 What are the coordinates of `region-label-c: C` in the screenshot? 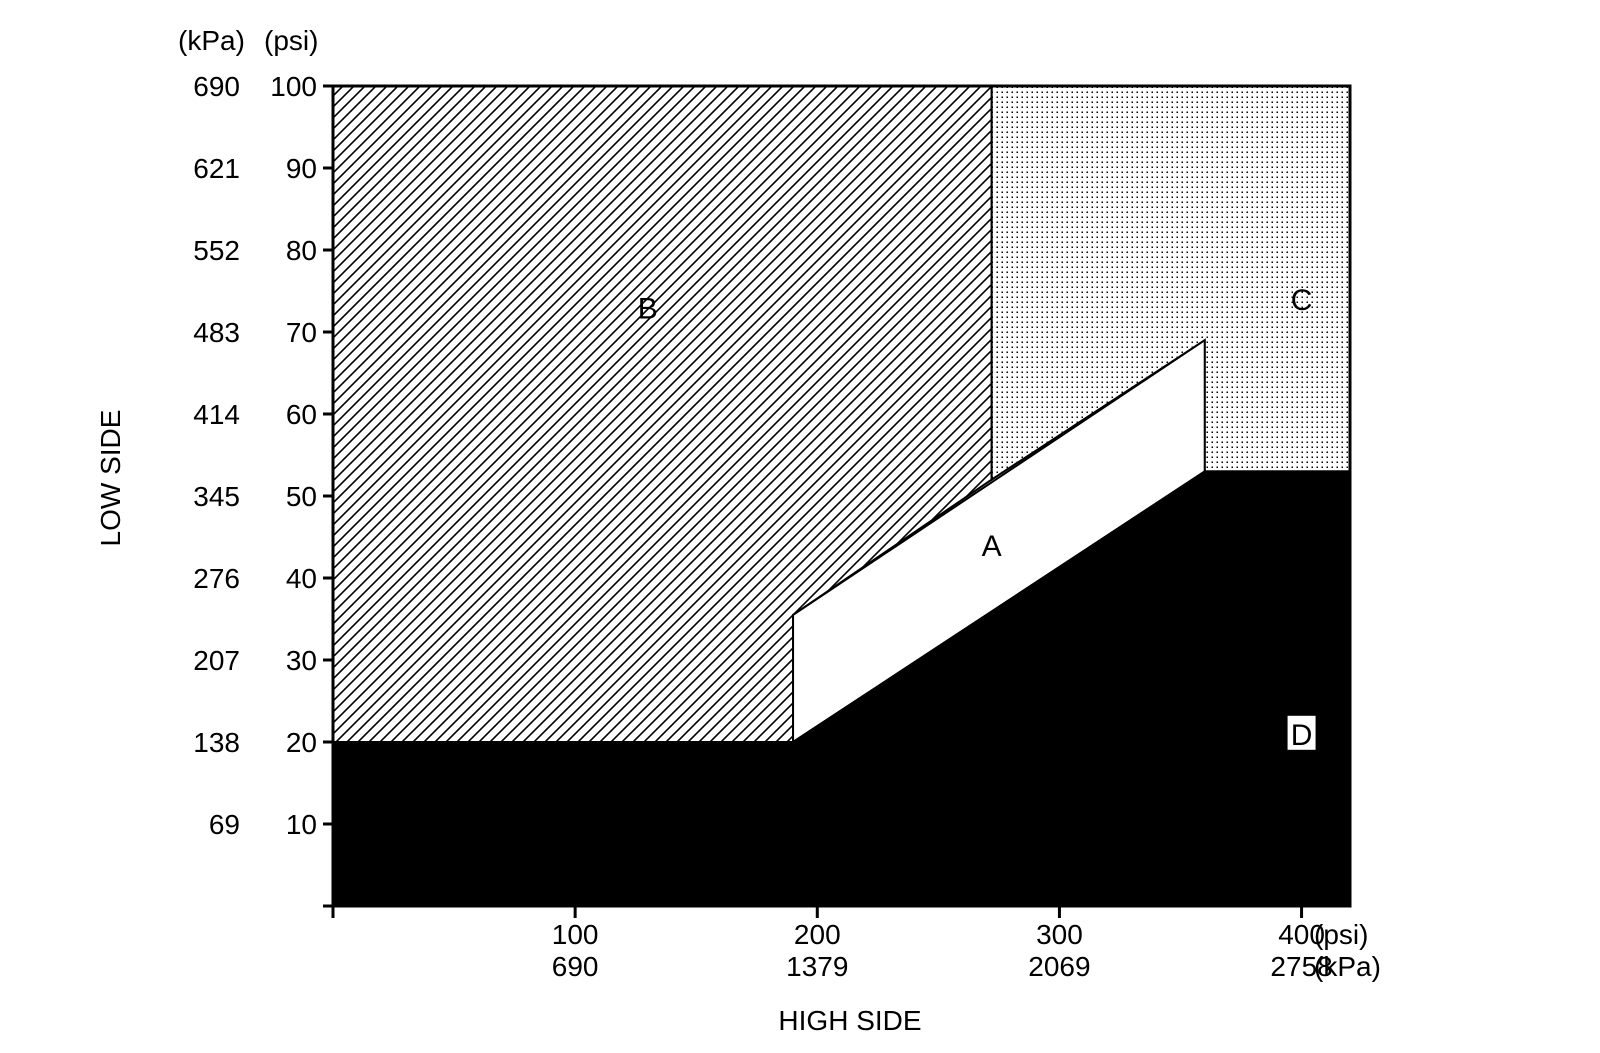 It's located at (1302, 300).